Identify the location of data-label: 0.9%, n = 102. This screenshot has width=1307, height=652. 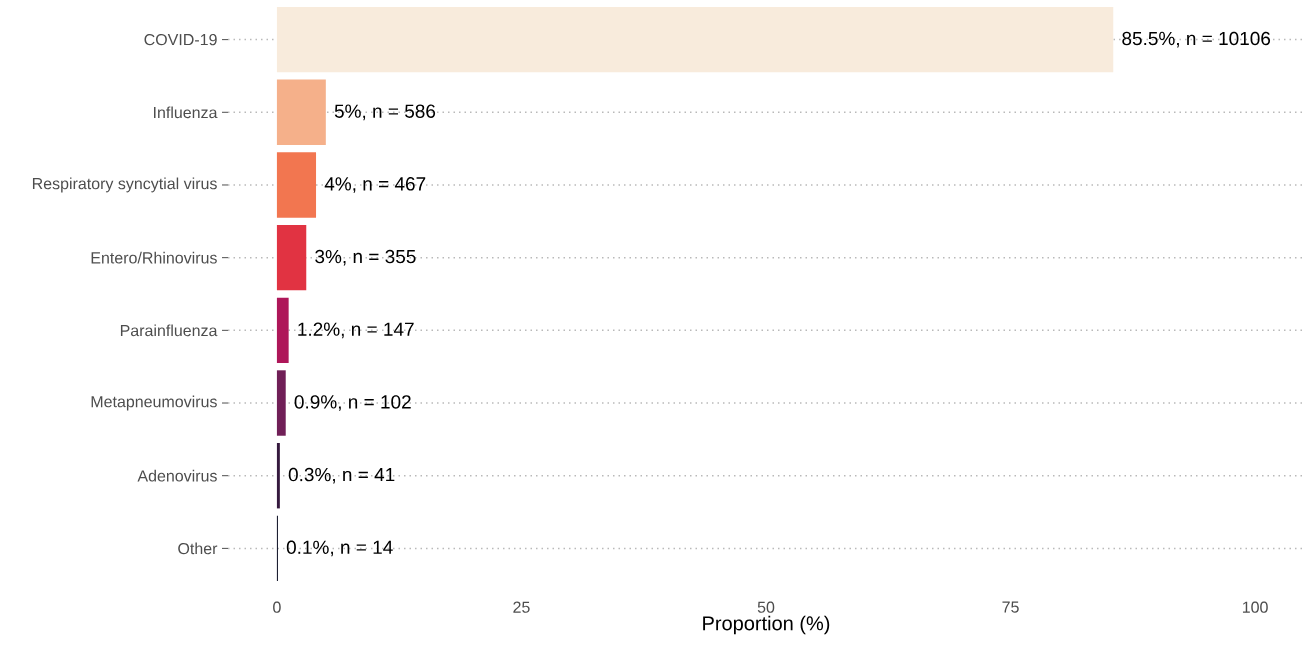
(352, 403).